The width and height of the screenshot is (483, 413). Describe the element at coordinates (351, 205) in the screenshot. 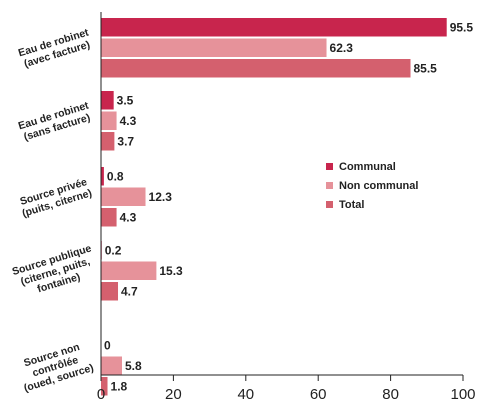

I see `legend-label: Total` at that location.